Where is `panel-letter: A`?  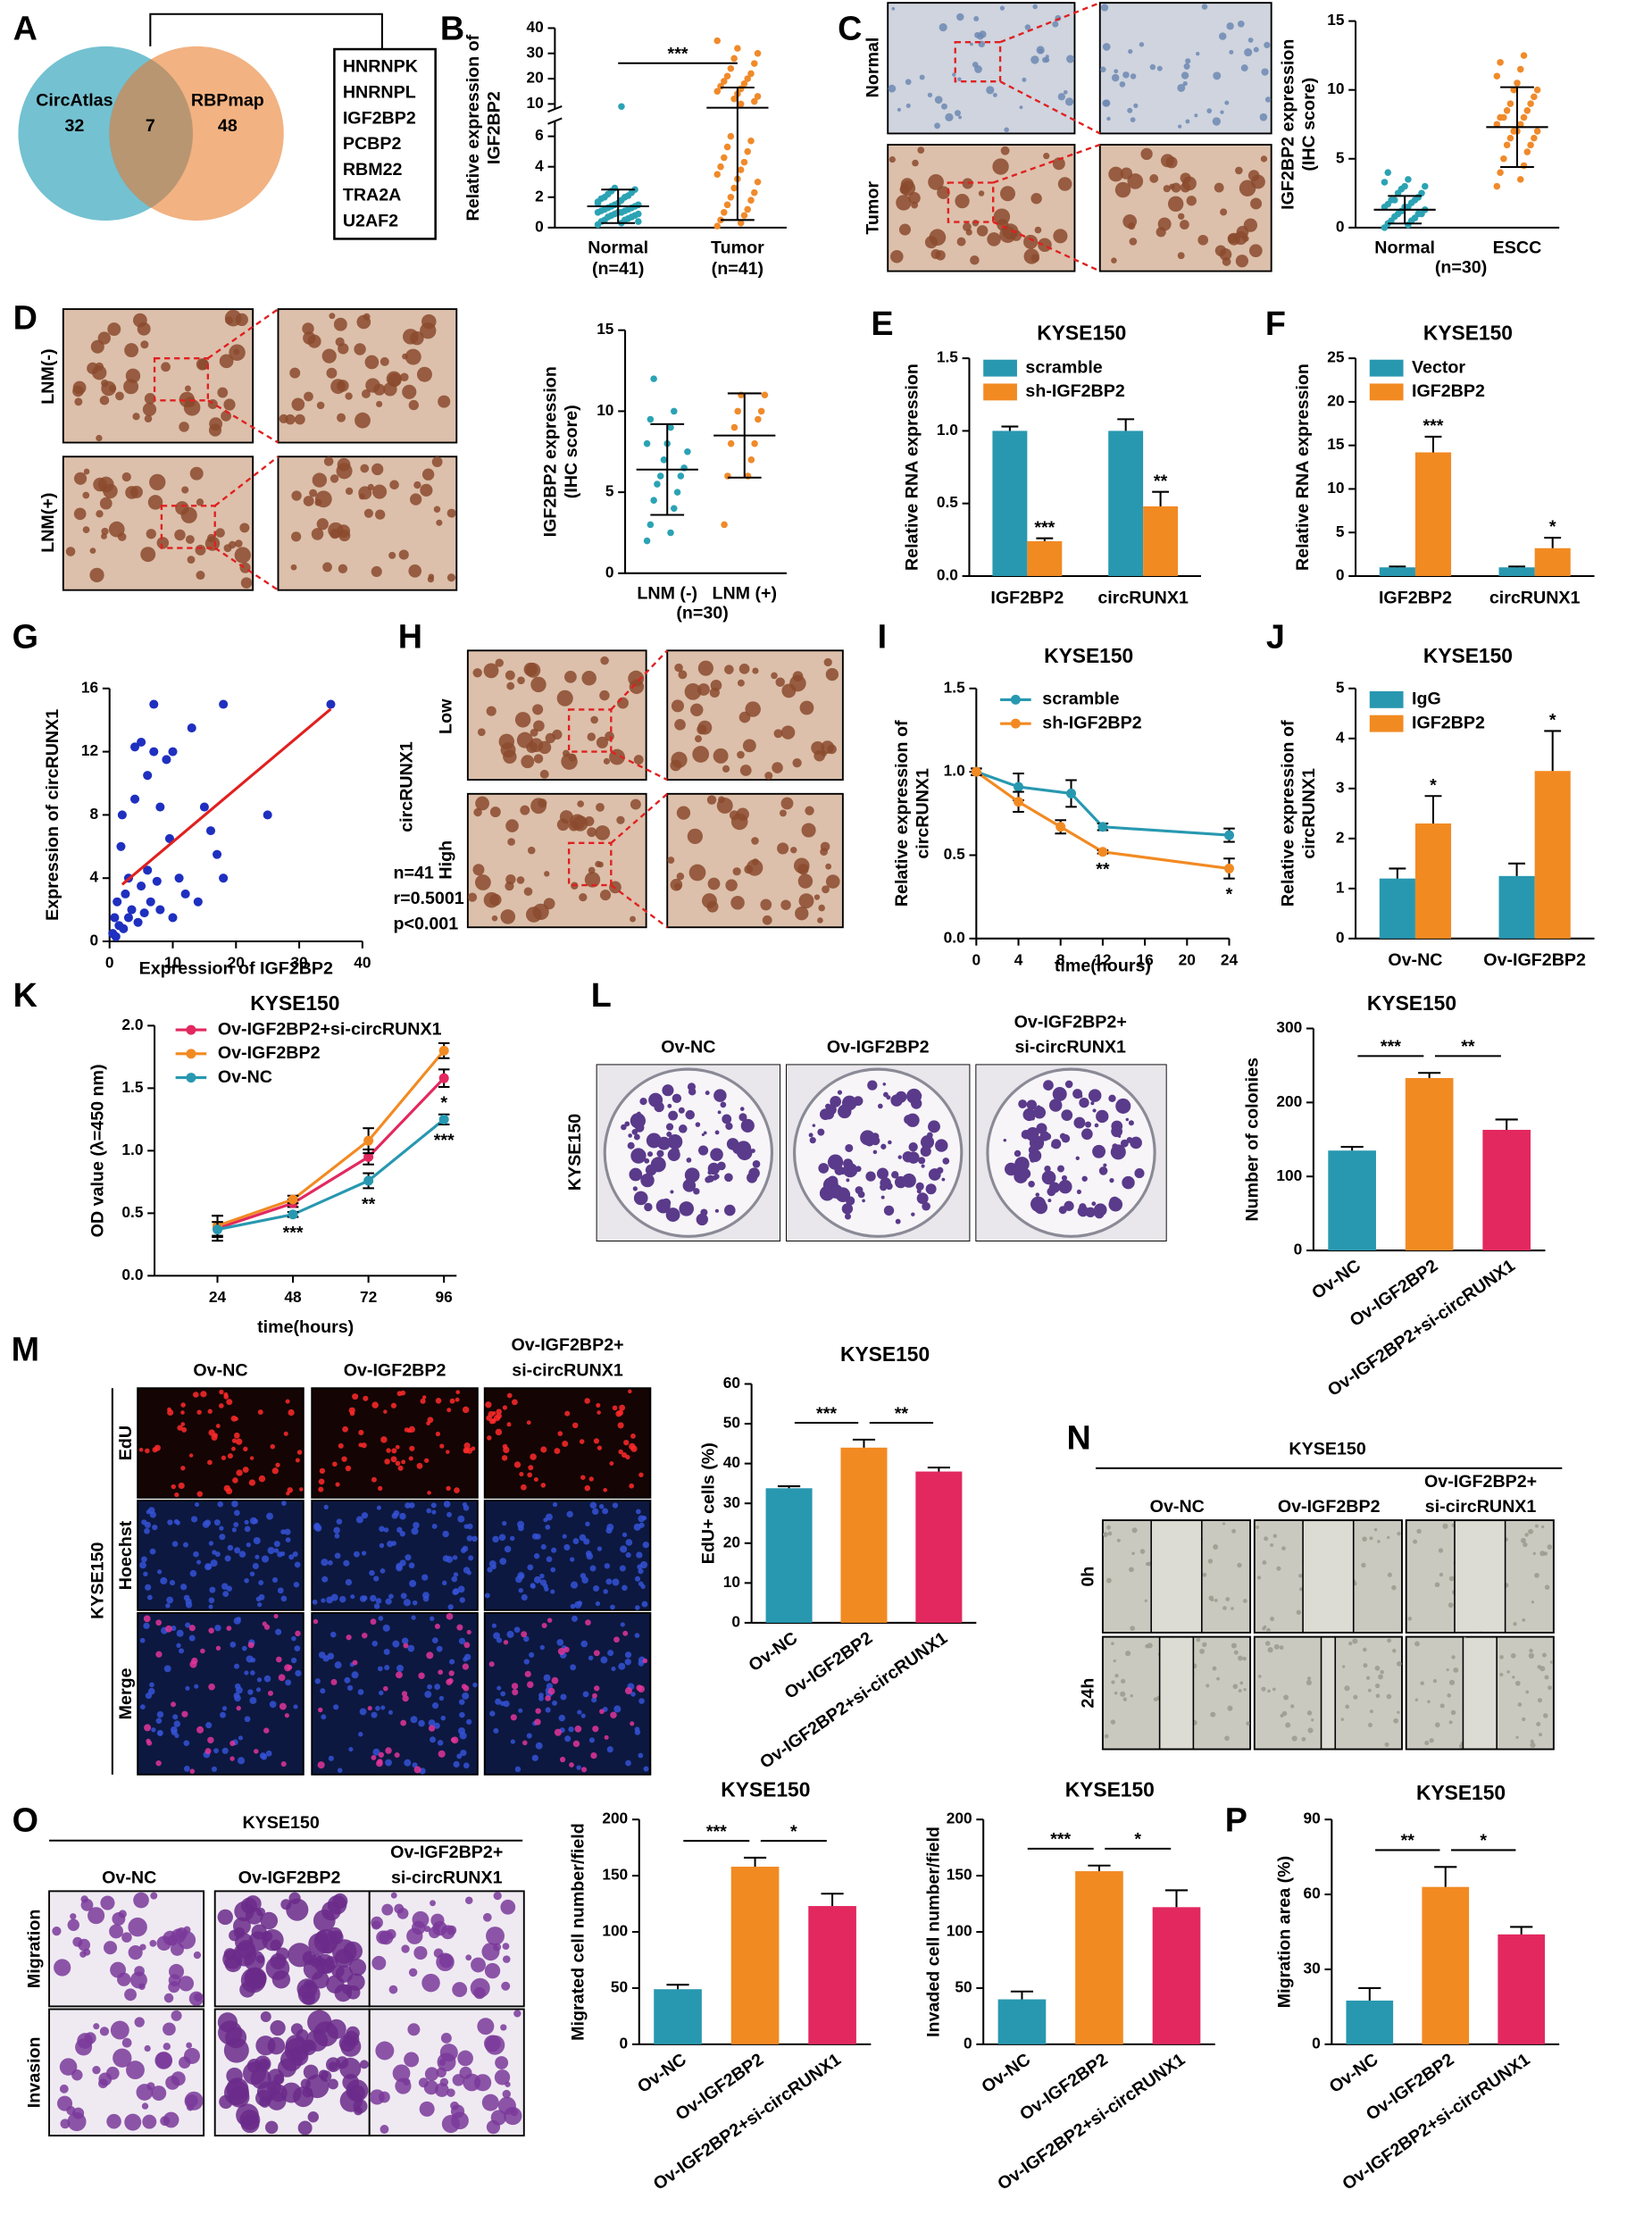
panel-letter: A is located at coordinates (25, 28).